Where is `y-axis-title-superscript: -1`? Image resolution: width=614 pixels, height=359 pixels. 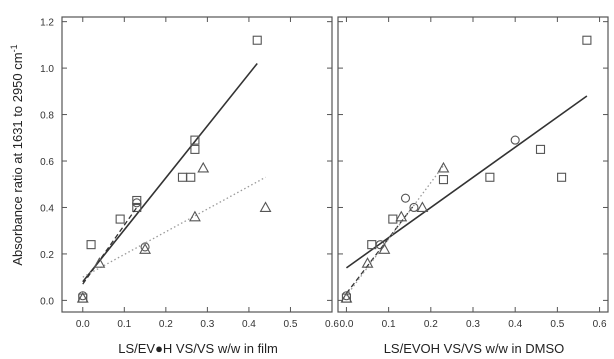
y-axis-title-superscript: -1 is located at coordinates (14, 48).